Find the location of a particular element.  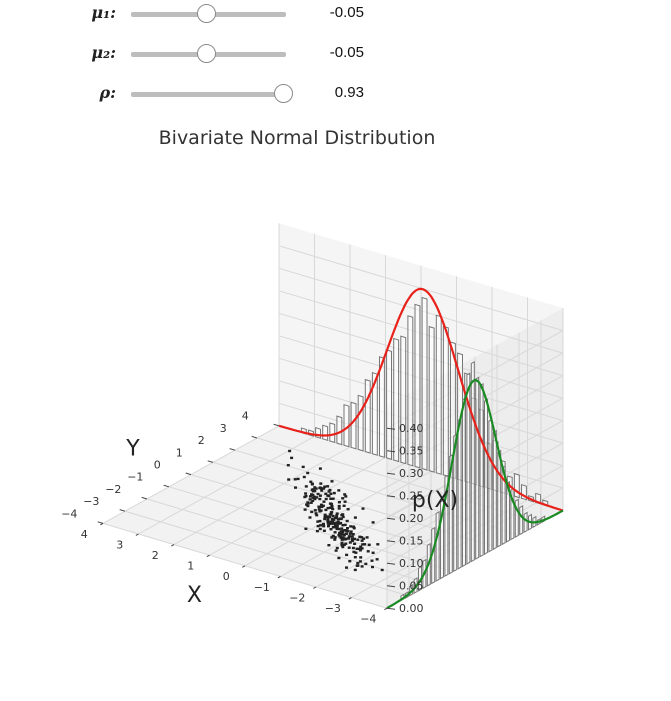

slider-knob-mu1 is located at coordinates (207, 13).